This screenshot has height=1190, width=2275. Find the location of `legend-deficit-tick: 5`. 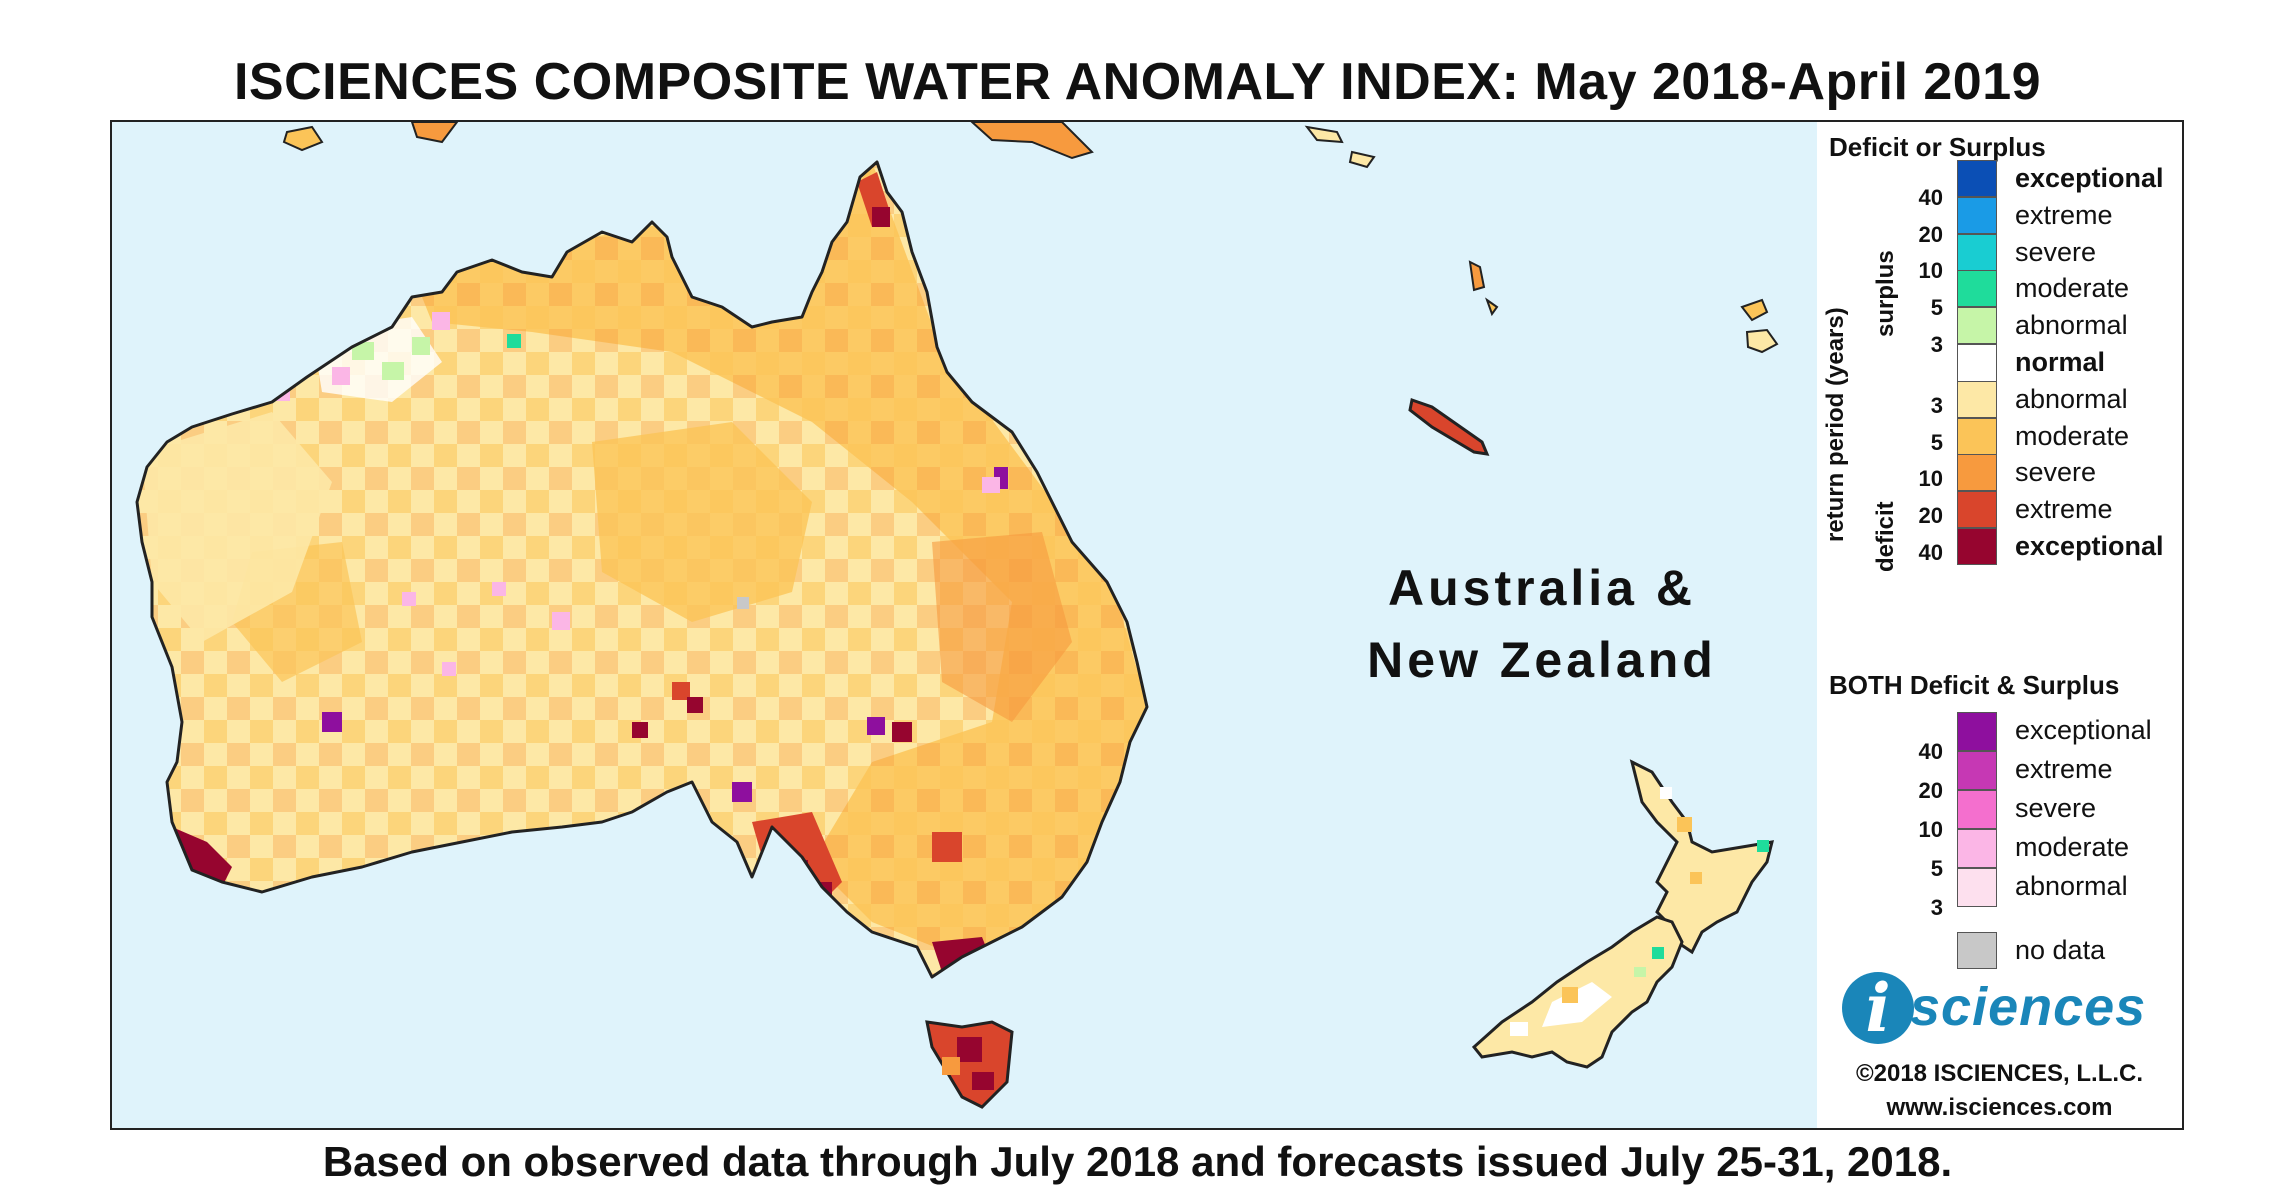

legend-deficit-tick: 5 is located at coordinates (1936, 442).